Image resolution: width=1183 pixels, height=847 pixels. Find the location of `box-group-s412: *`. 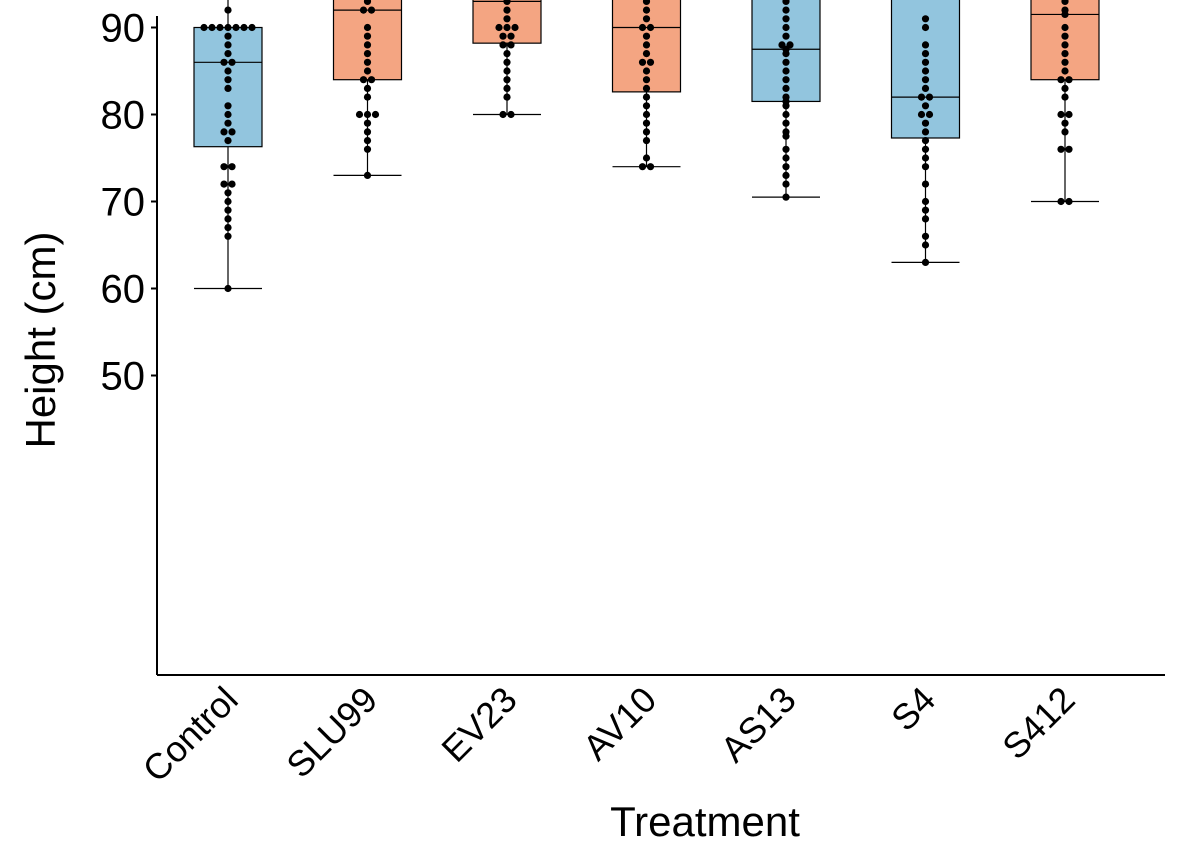

box-group-s412: * is located at coordinates (1065, 103).